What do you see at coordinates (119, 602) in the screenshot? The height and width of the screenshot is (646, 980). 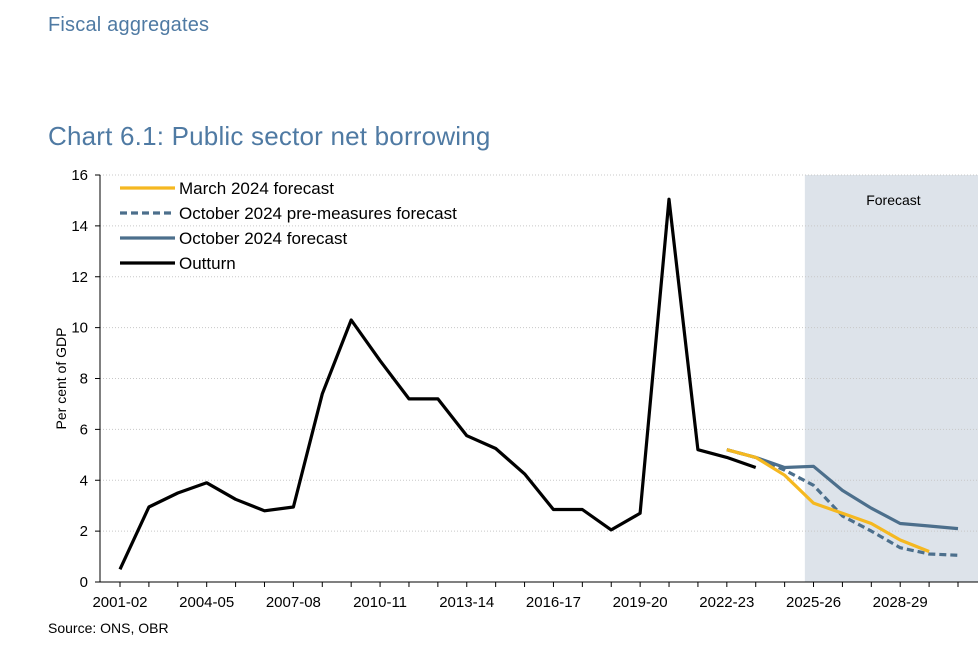 I see `x-tick-label: 2001-02` at bounding box center [119, 602].